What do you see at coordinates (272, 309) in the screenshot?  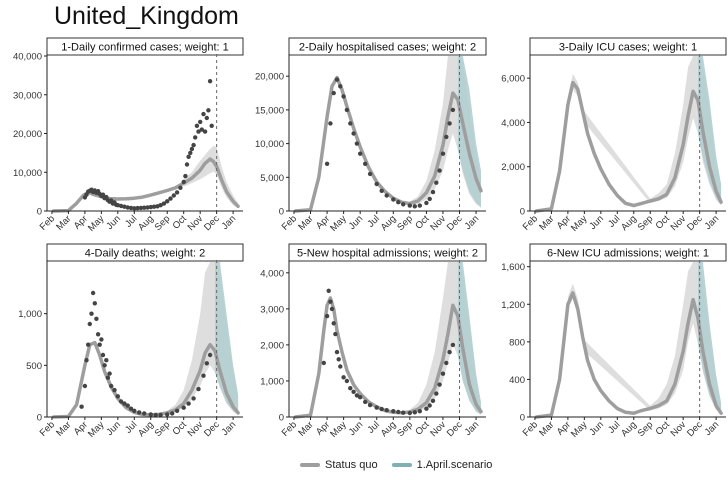 I see `y-tick-label: 3,000` at bounding box center [272, 309].